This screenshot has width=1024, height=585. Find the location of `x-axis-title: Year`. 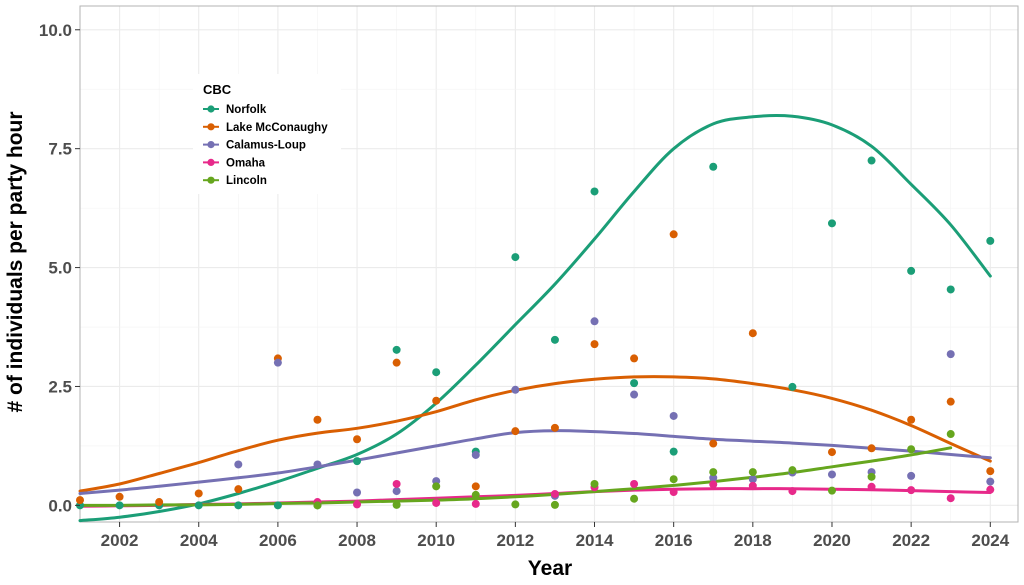

x-axis-title: Year is located at coordinates (550, 568).